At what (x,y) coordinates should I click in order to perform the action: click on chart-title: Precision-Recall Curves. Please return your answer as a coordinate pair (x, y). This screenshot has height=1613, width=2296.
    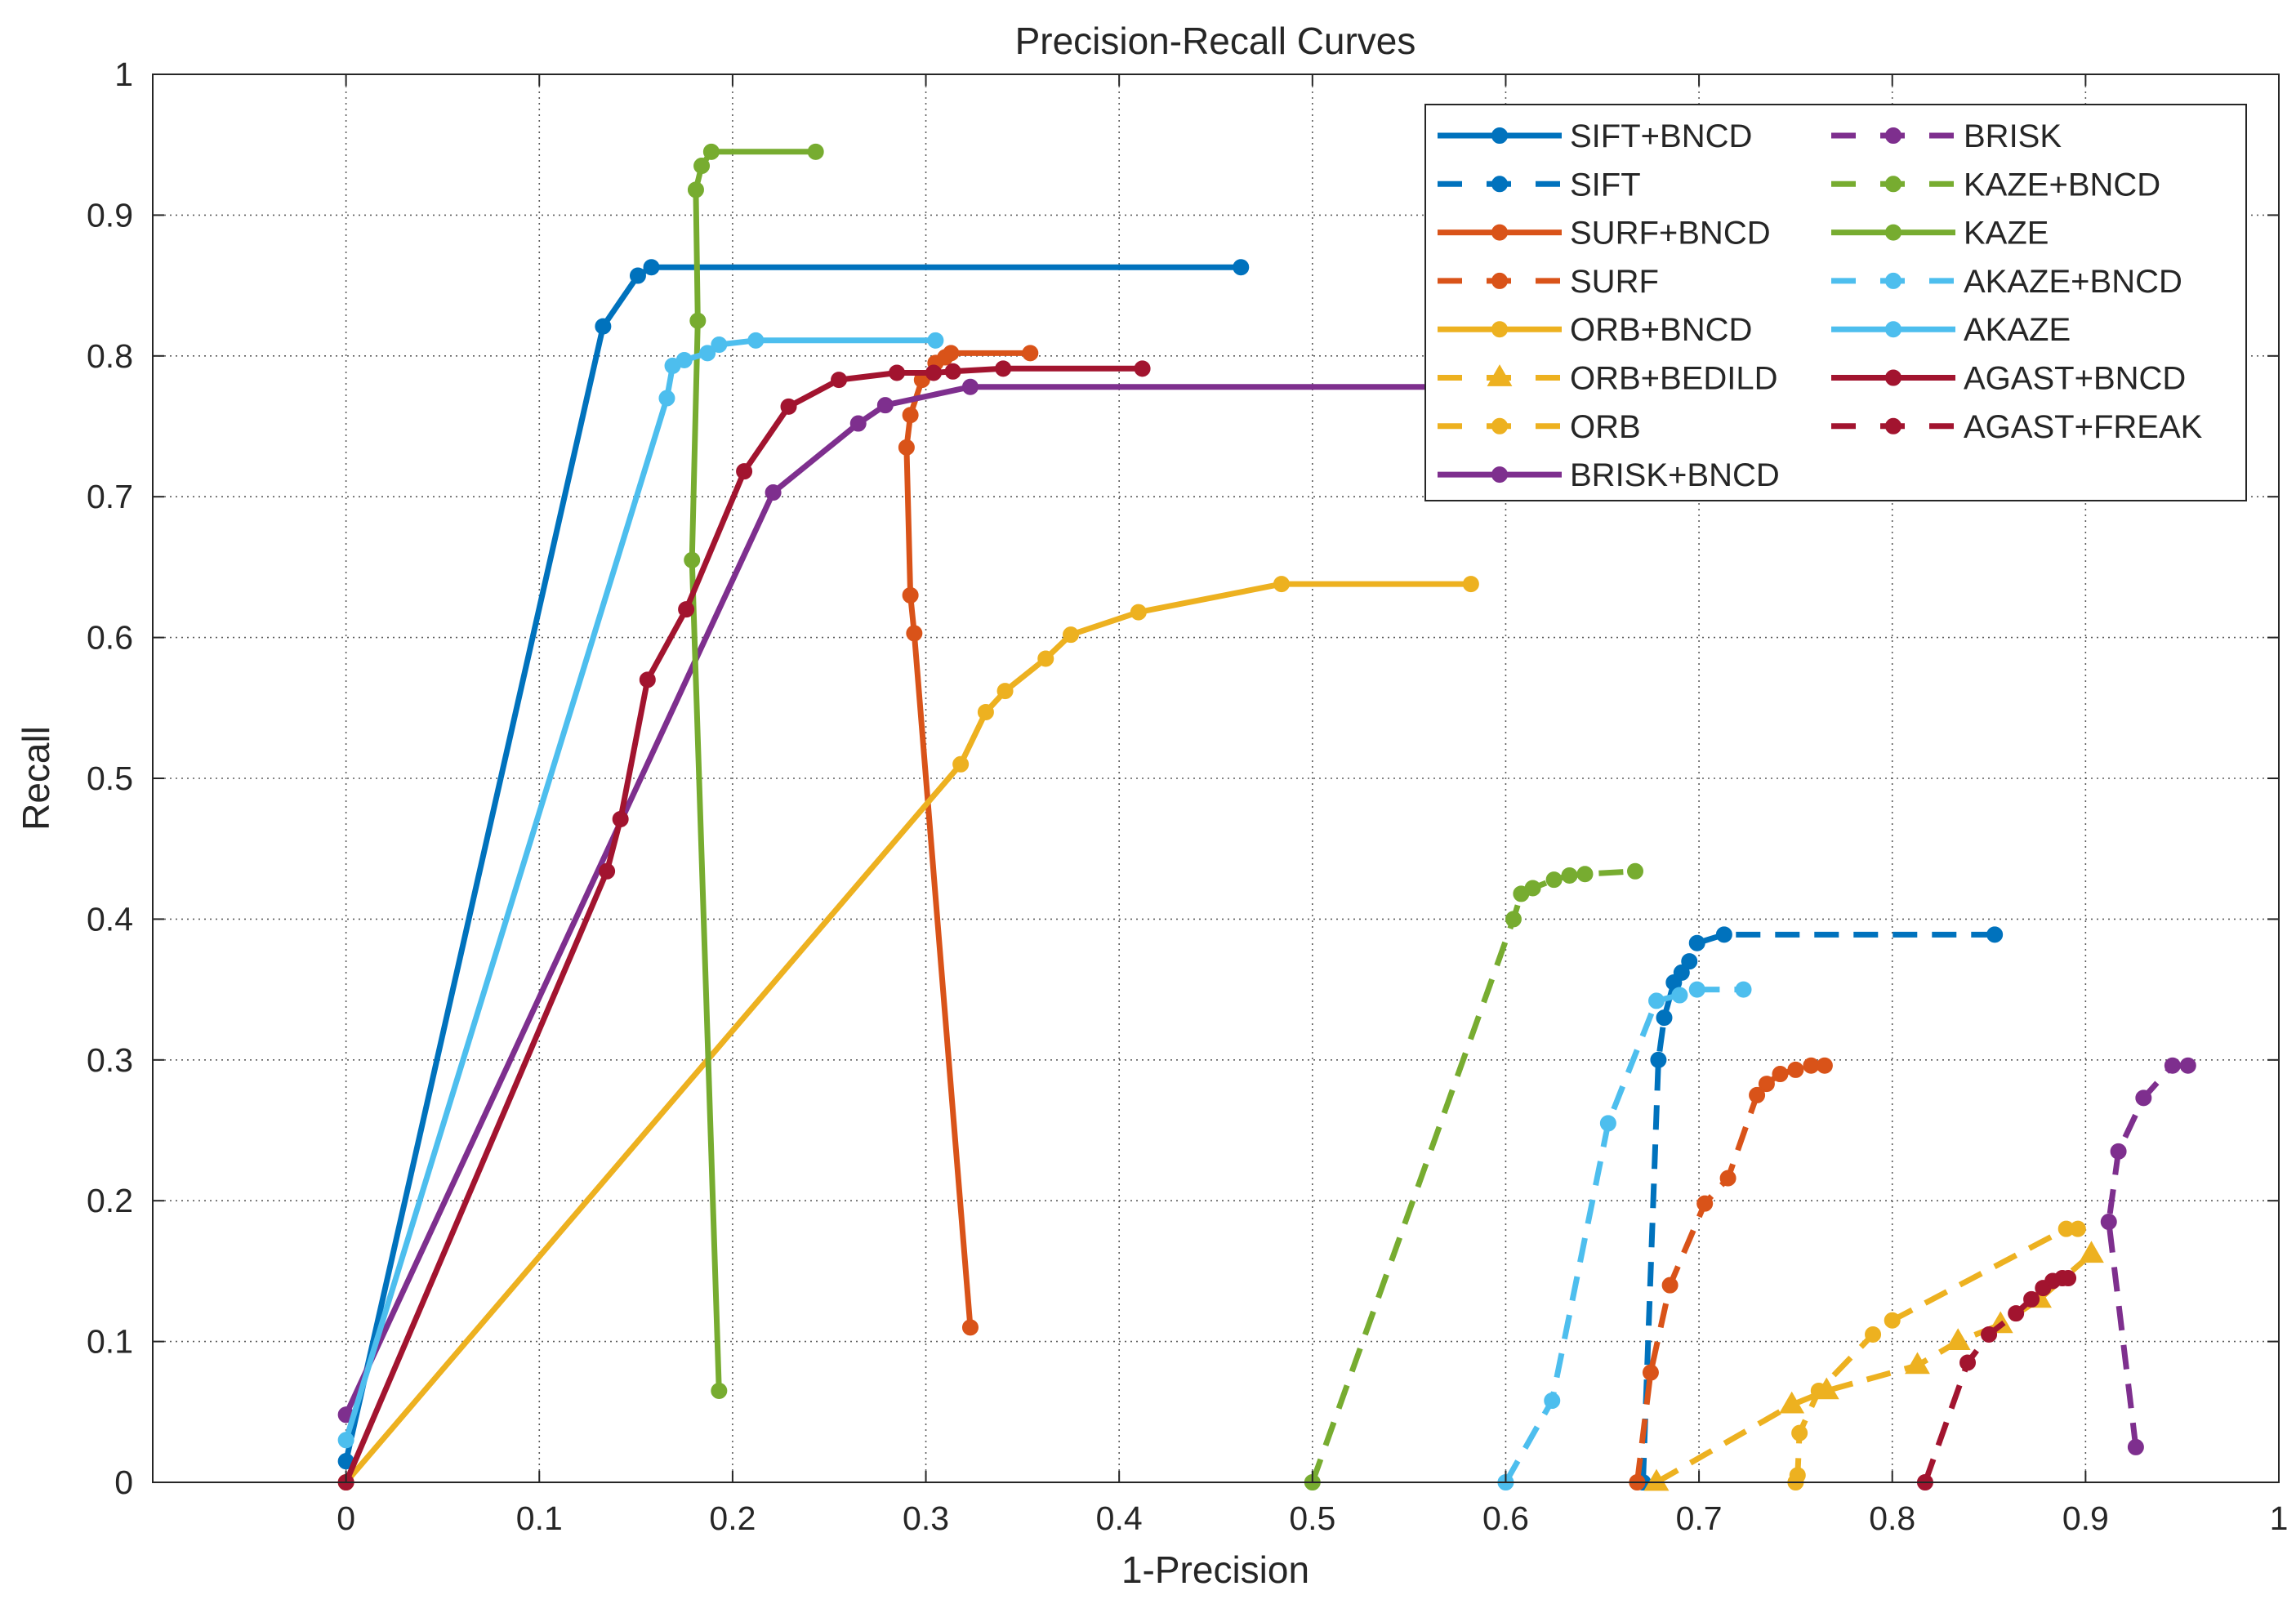
    Looking at the image, I should click on (1215, 41).